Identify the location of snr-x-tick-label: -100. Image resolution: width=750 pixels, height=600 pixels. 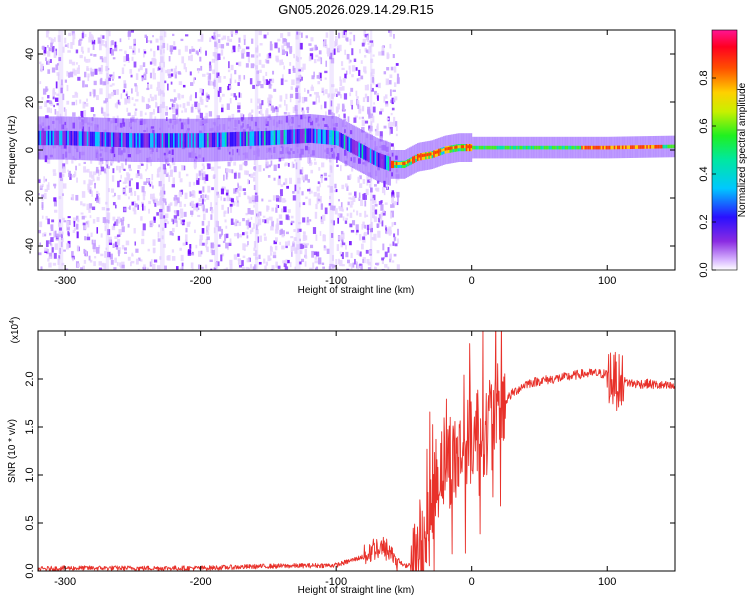
(336, 582).